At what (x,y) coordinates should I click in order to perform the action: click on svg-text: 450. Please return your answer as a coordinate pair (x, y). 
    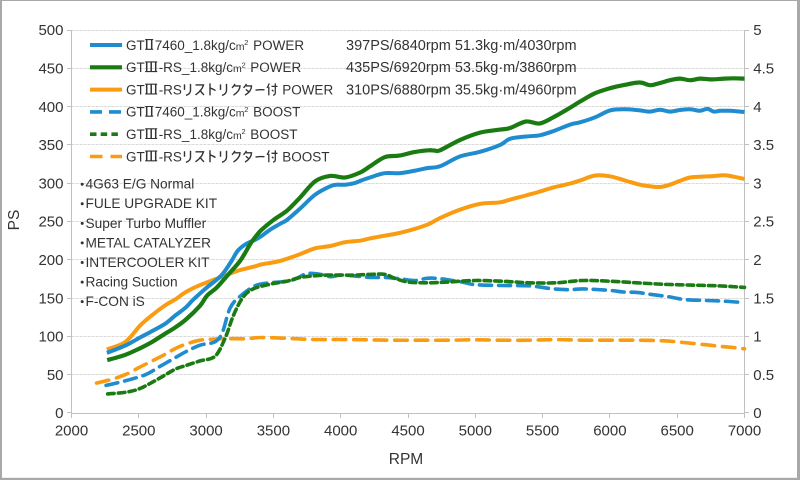
    Looking at the image, I should click on (50, 69).